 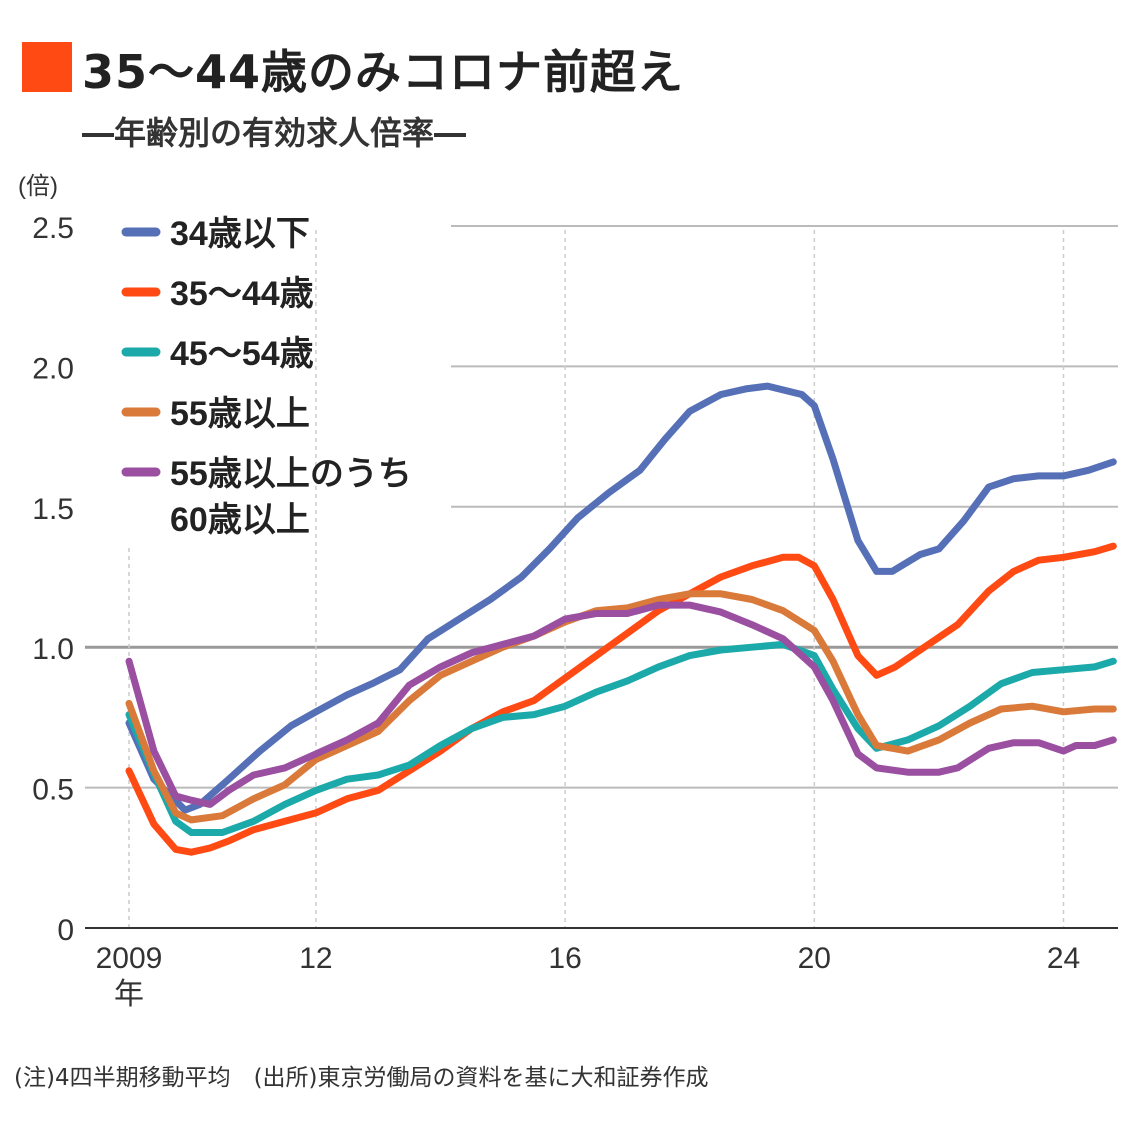 What do you see at coordinates (38, 186) in the screenshot?
I see `y-axis-label: (倍)` at bounding box center [38, 186].